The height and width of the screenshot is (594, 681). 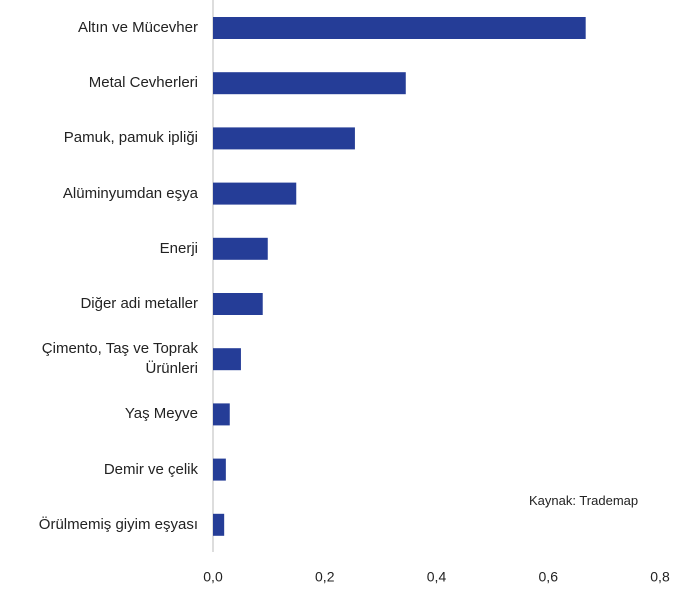 I want to click on category-label: Alüminyumdan eşya, so click(x=130, y=193).